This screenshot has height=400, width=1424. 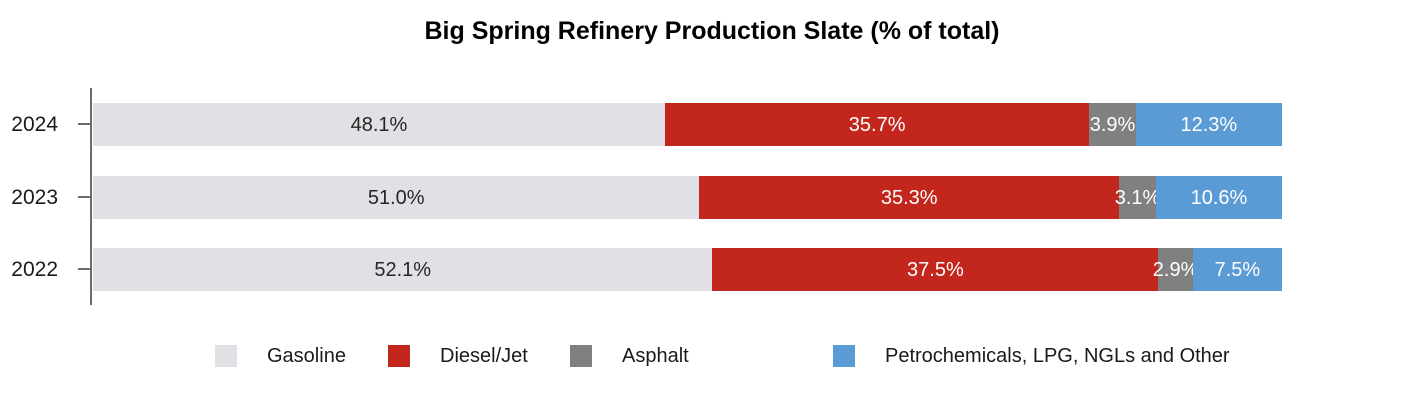 I want to click on bar-segment: 12.3%, so click(x=1208, y=124).